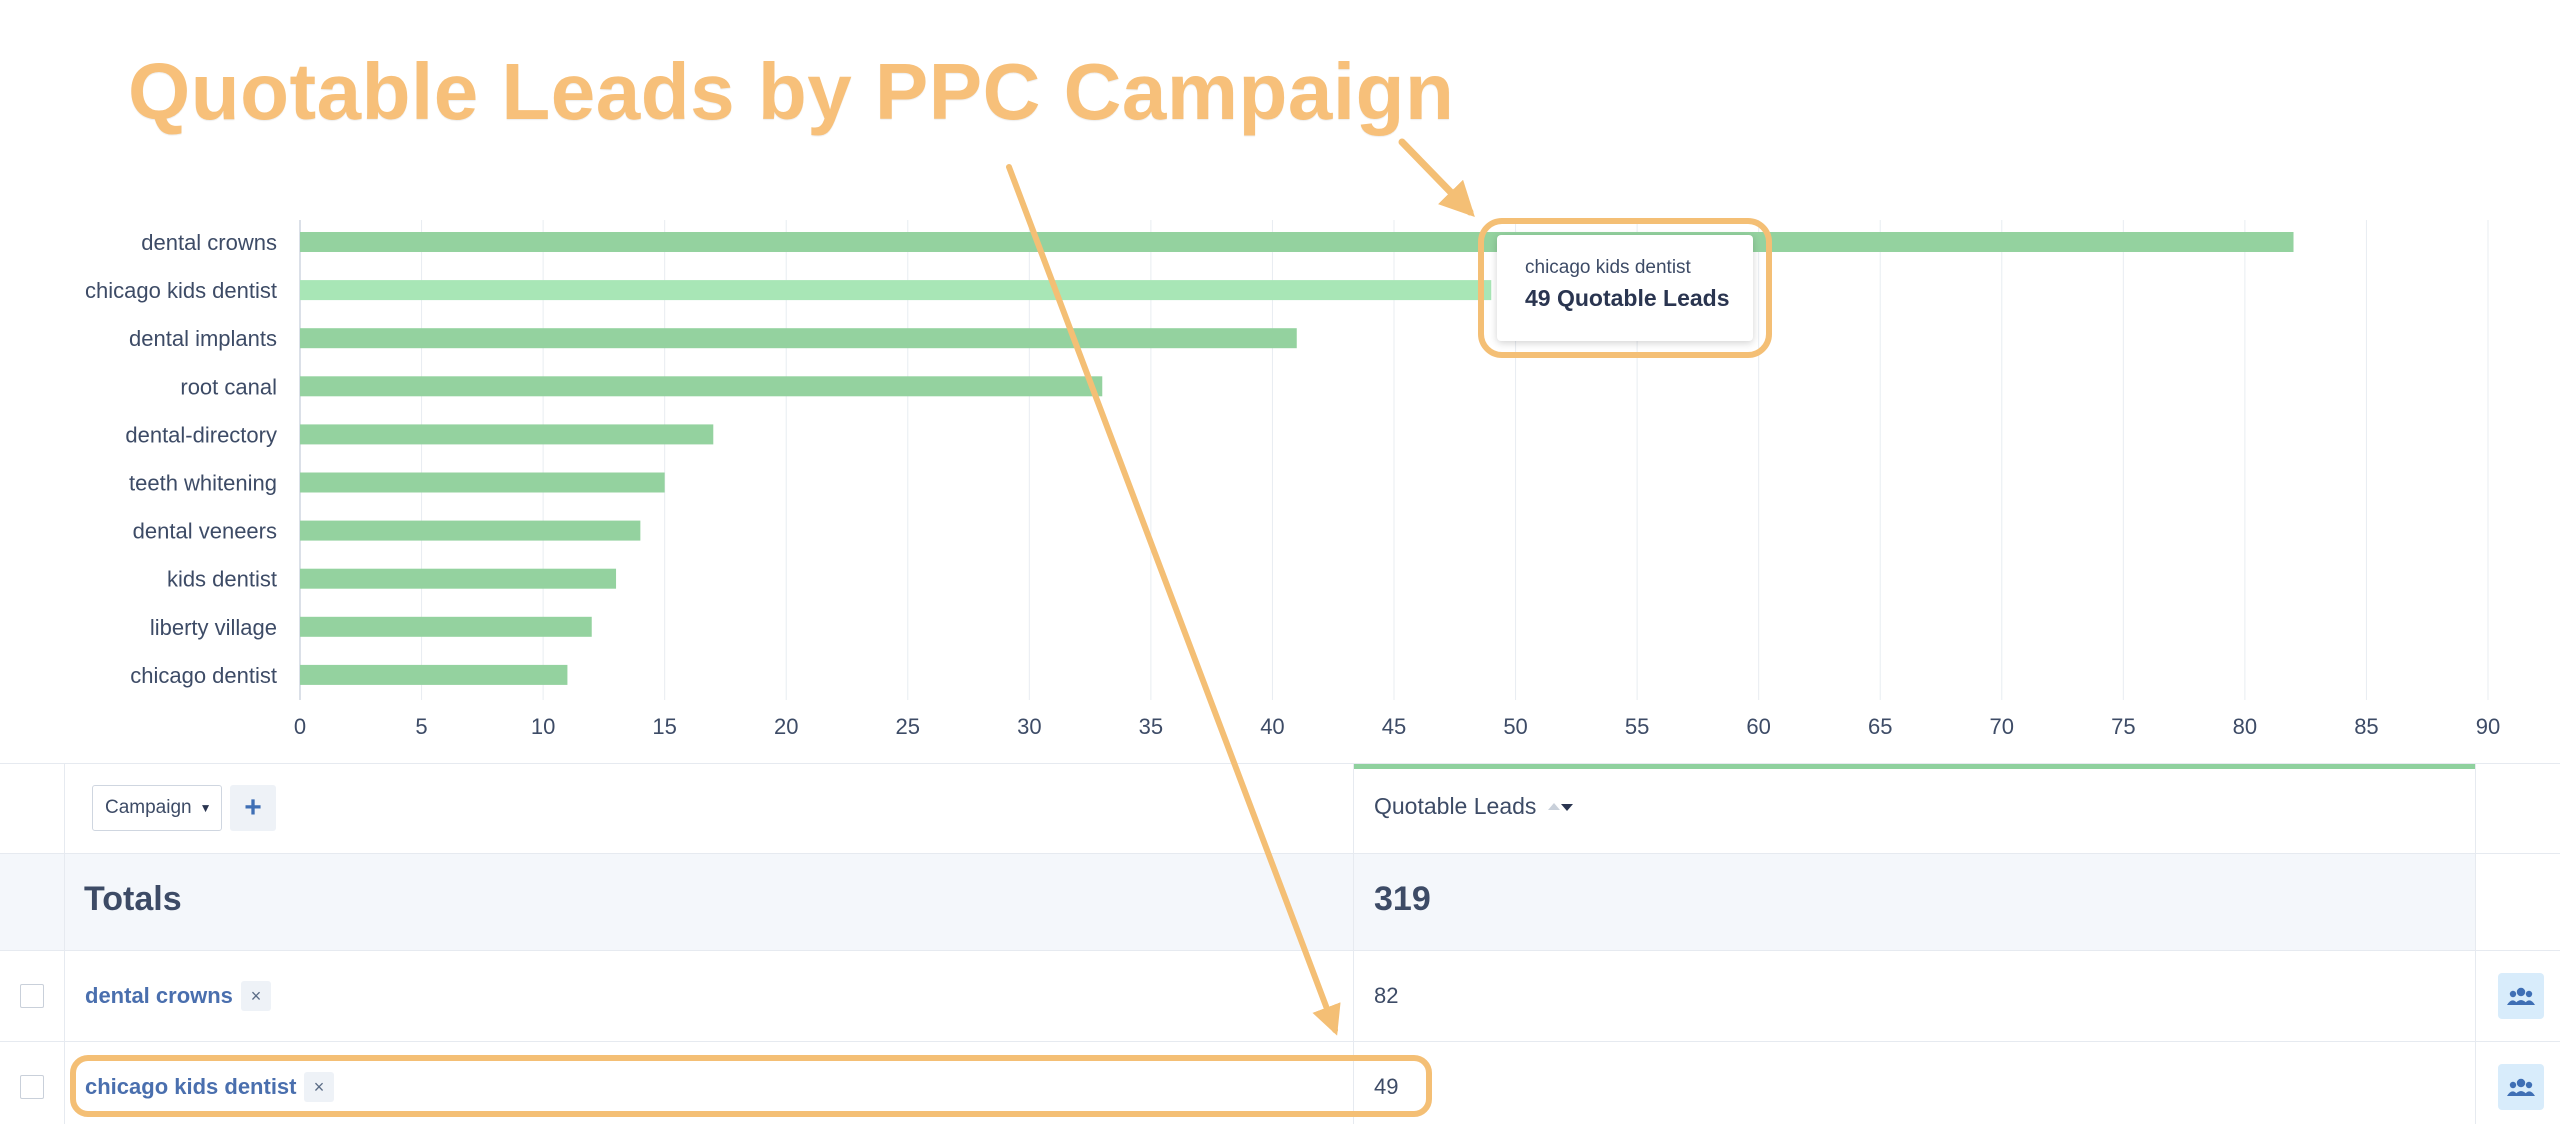 This screenshot has height=1124, width=2560. Describe the element at coordinates (908, 726) in the screenshot. I see `x-tick-label: 25` at that location.